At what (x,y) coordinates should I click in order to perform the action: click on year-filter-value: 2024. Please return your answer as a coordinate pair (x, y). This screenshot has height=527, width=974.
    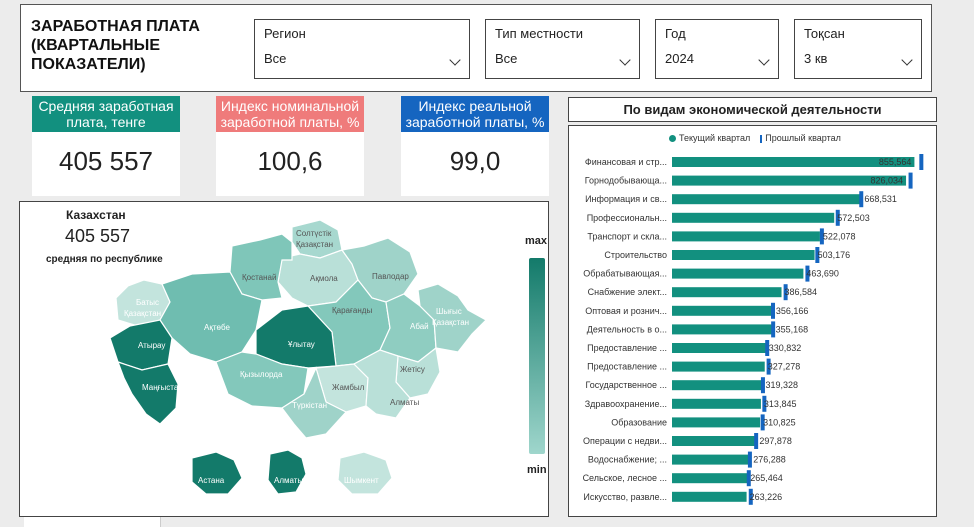
    Looking at the image, I should click on (679, 58).